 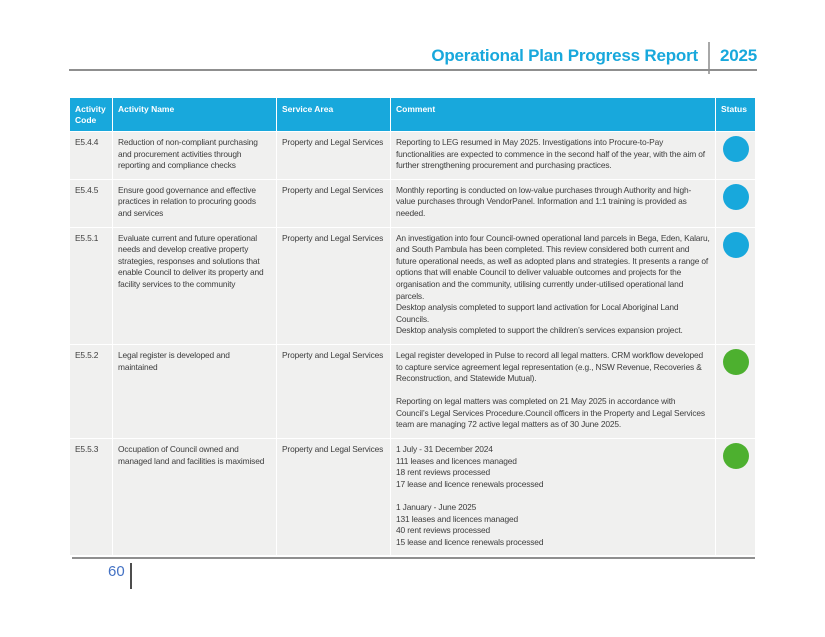 I want to click on report-year: 2025, so click(x=738, y=55).